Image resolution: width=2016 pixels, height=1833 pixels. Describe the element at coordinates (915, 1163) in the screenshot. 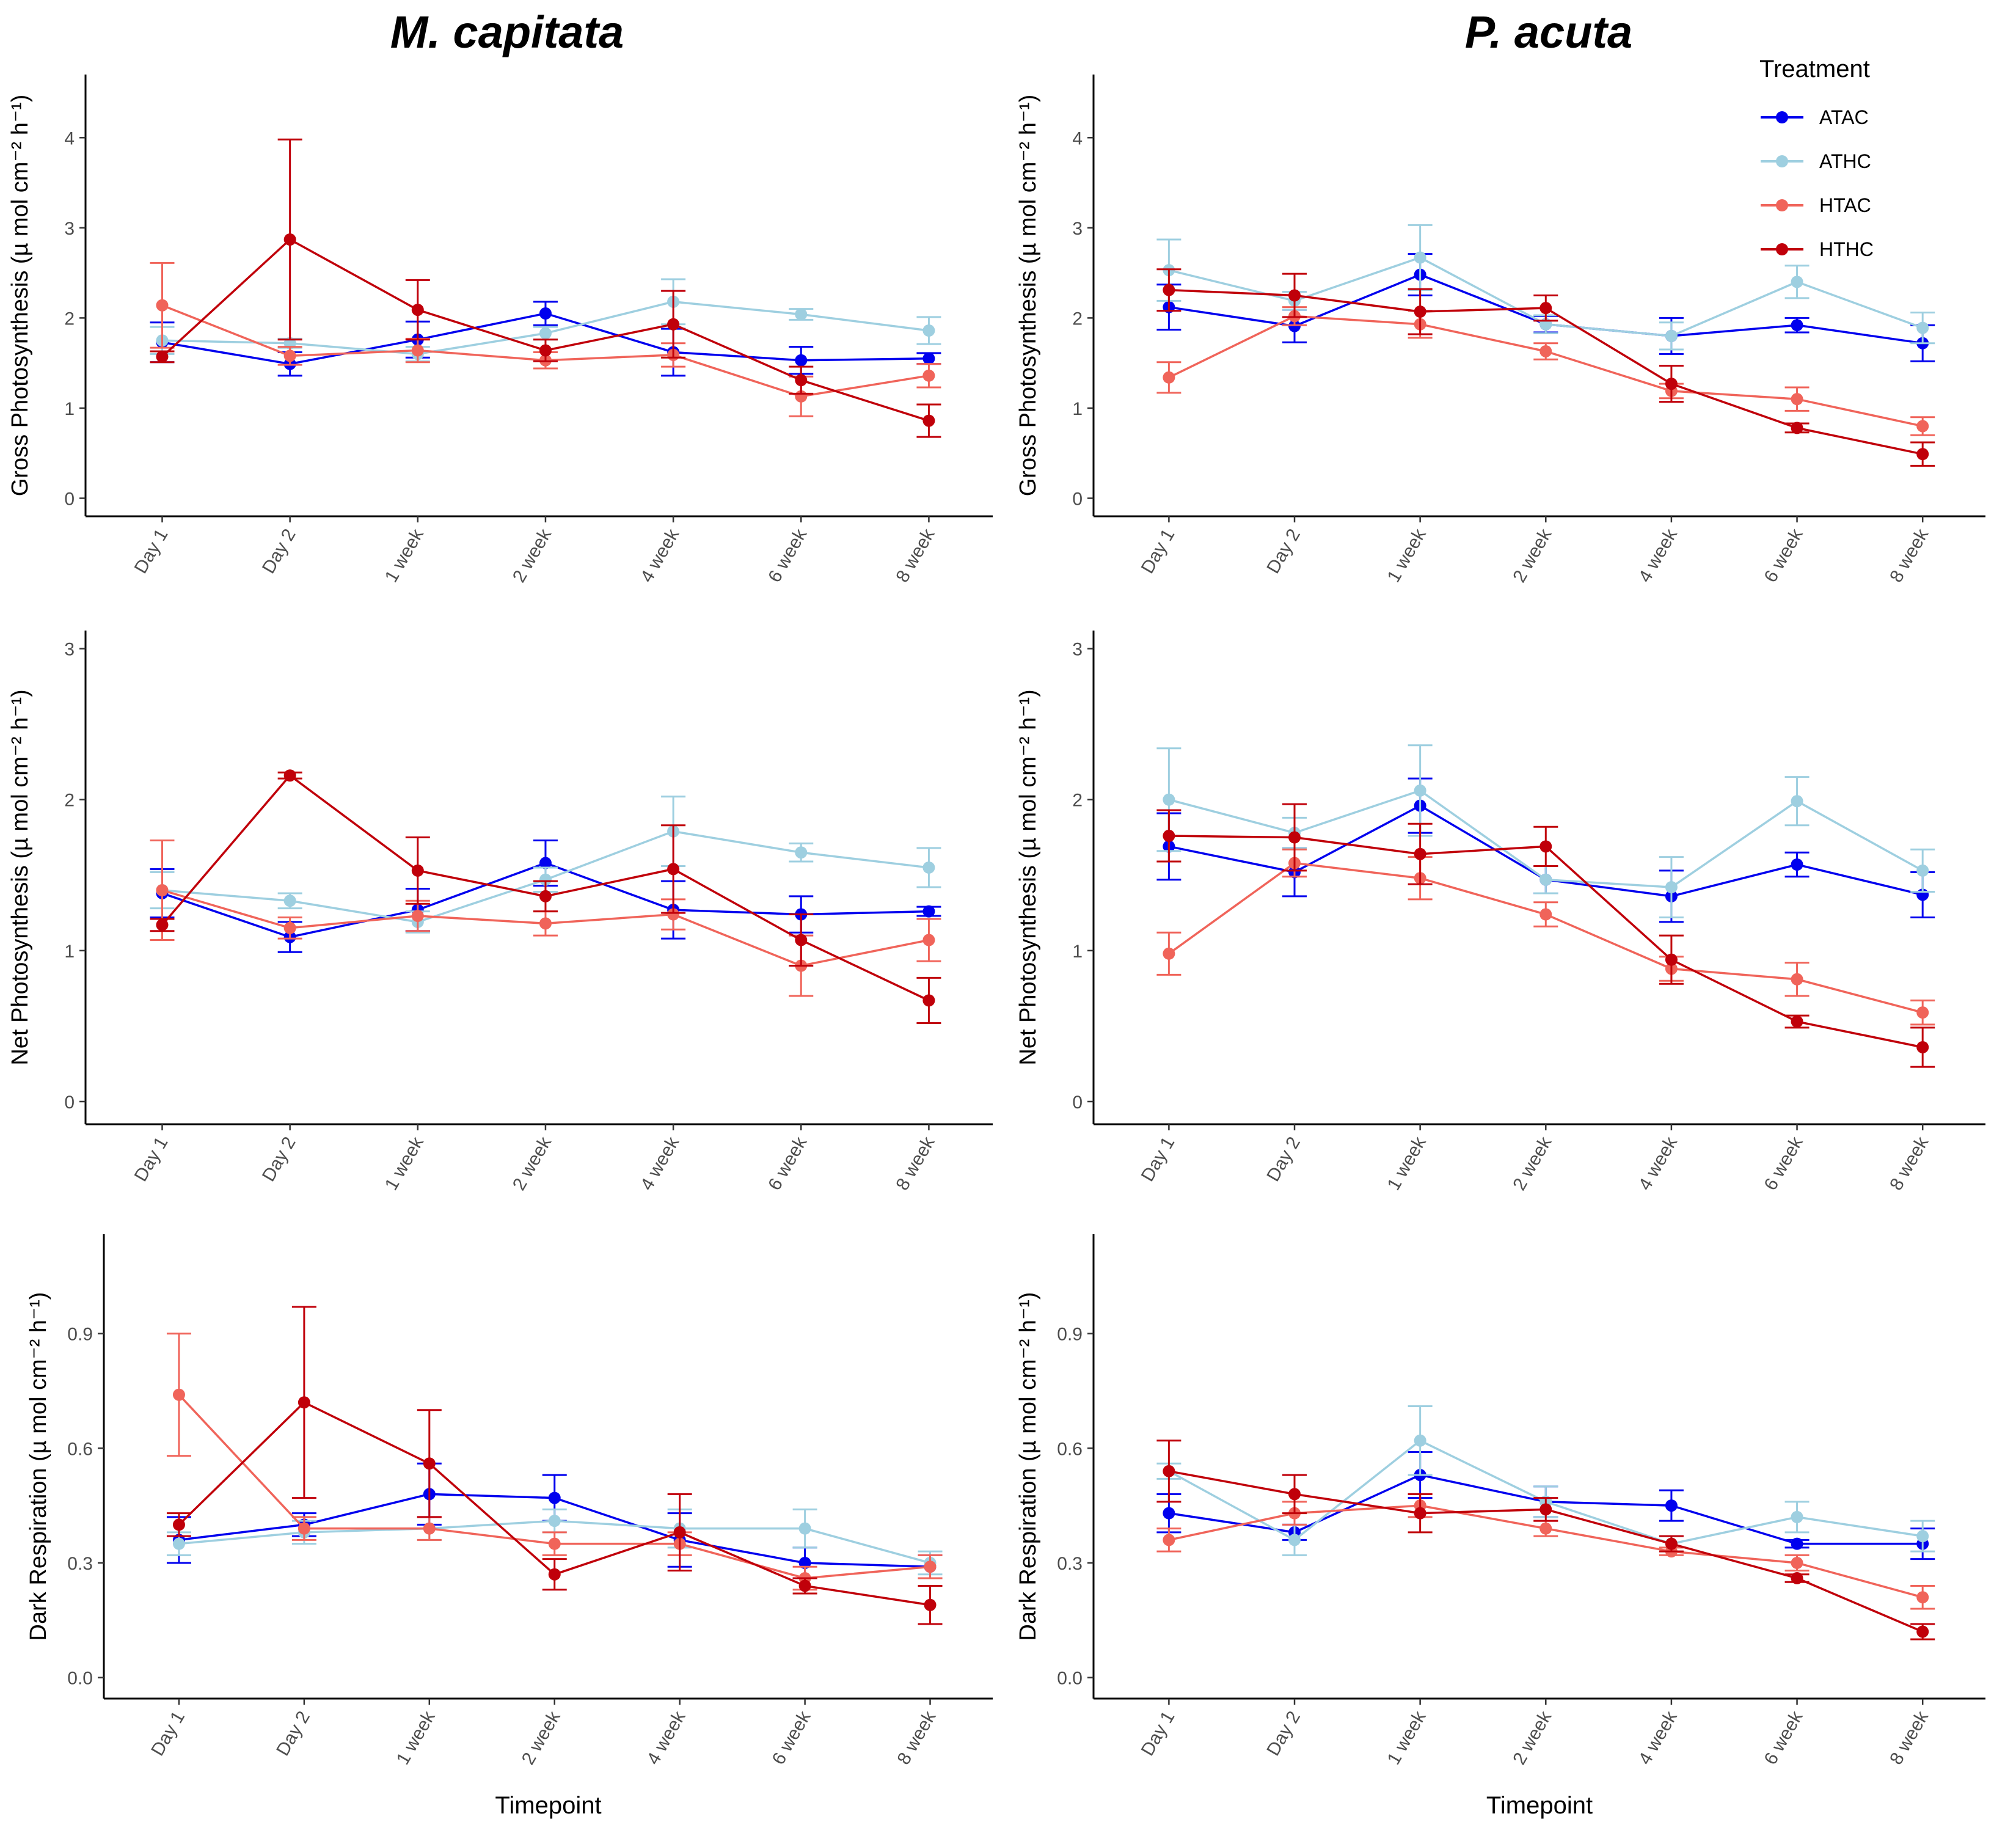

I see `x-tick-label: 8 week` at that location.